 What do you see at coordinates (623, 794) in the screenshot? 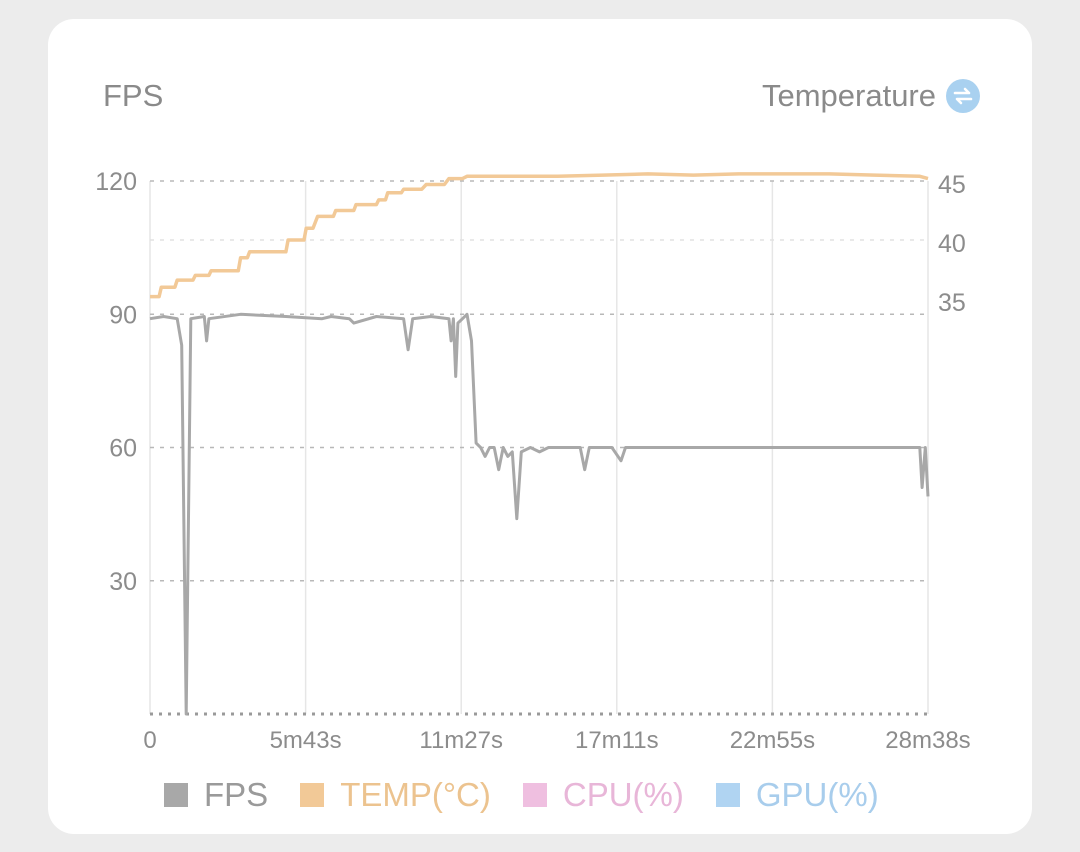
I see `legend-label: CPU(%)` at bounding box center [623, 794].